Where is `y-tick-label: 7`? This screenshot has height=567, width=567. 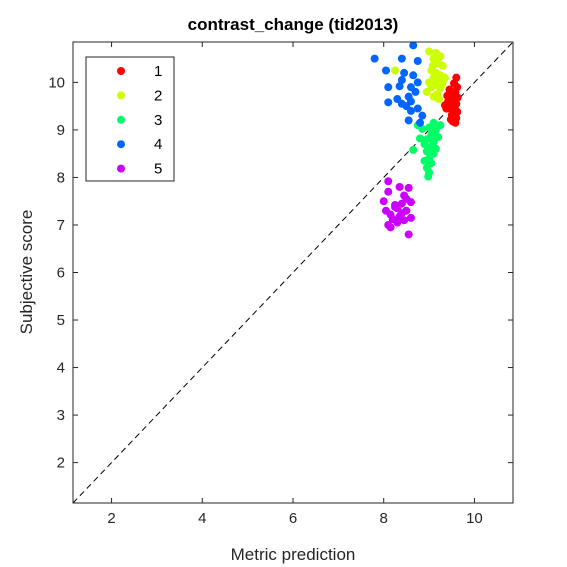 y-tick-label: 7 is located at coordinates (61, 225).